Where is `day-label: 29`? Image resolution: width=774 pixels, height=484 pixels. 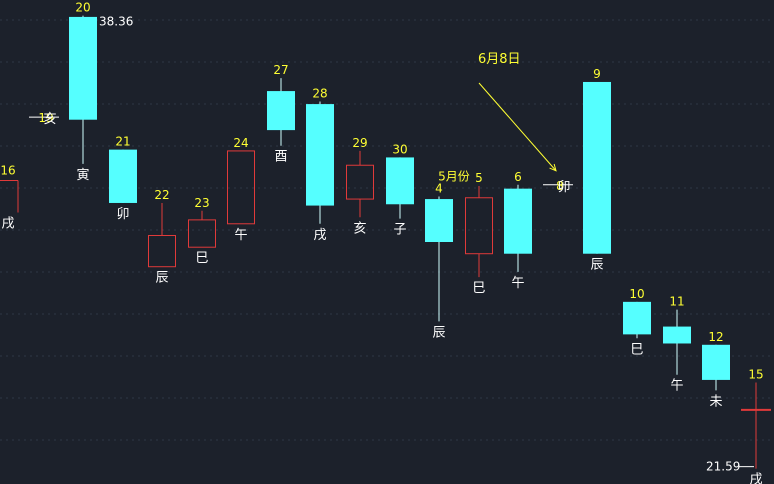 day-label: 29 is located at coordinates (359, 143).